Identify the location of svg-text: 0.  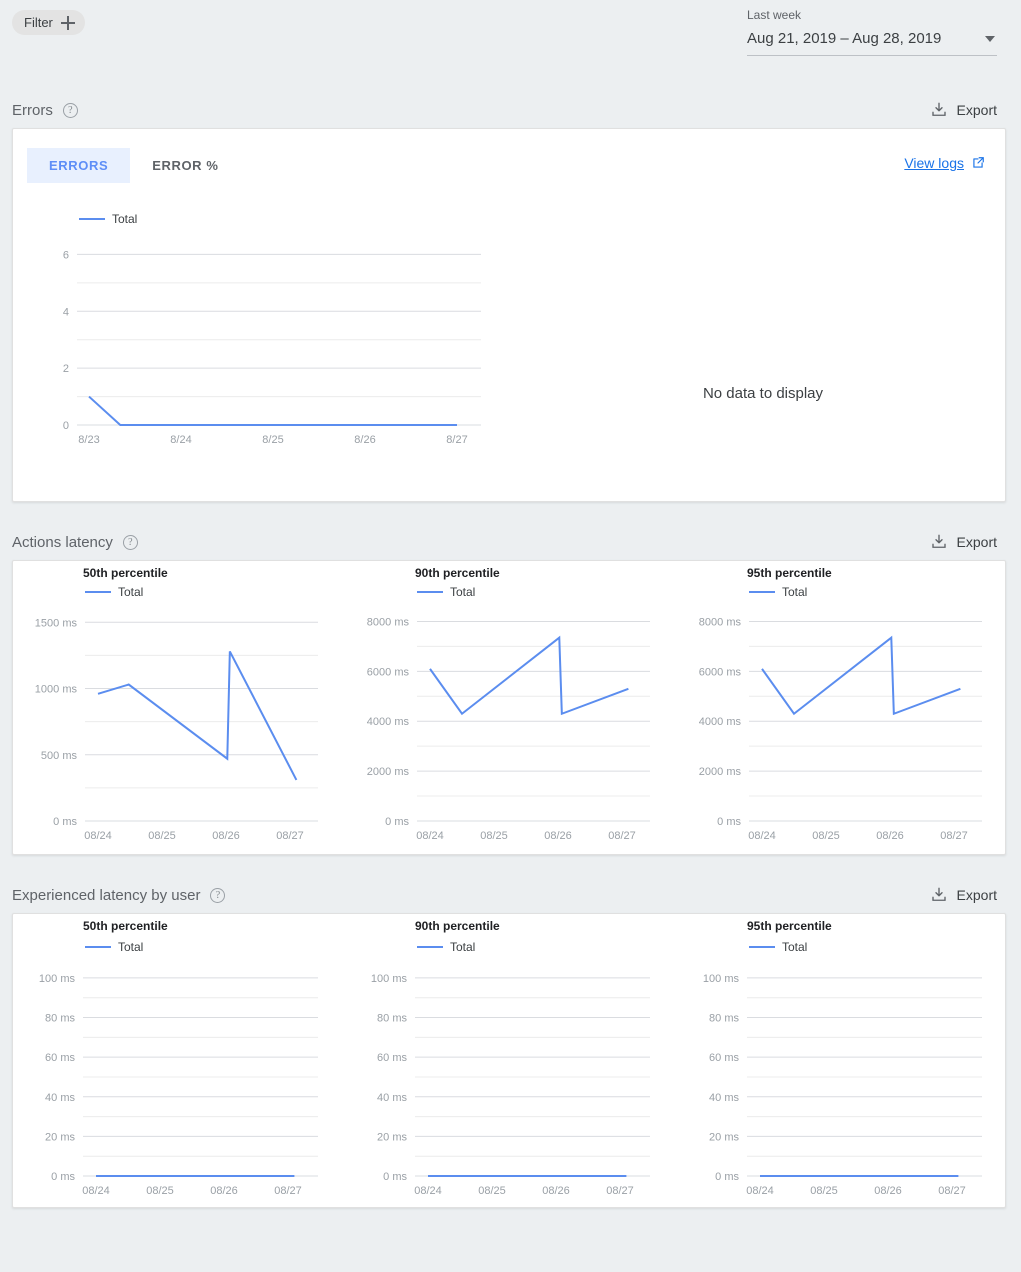
(66, 426).